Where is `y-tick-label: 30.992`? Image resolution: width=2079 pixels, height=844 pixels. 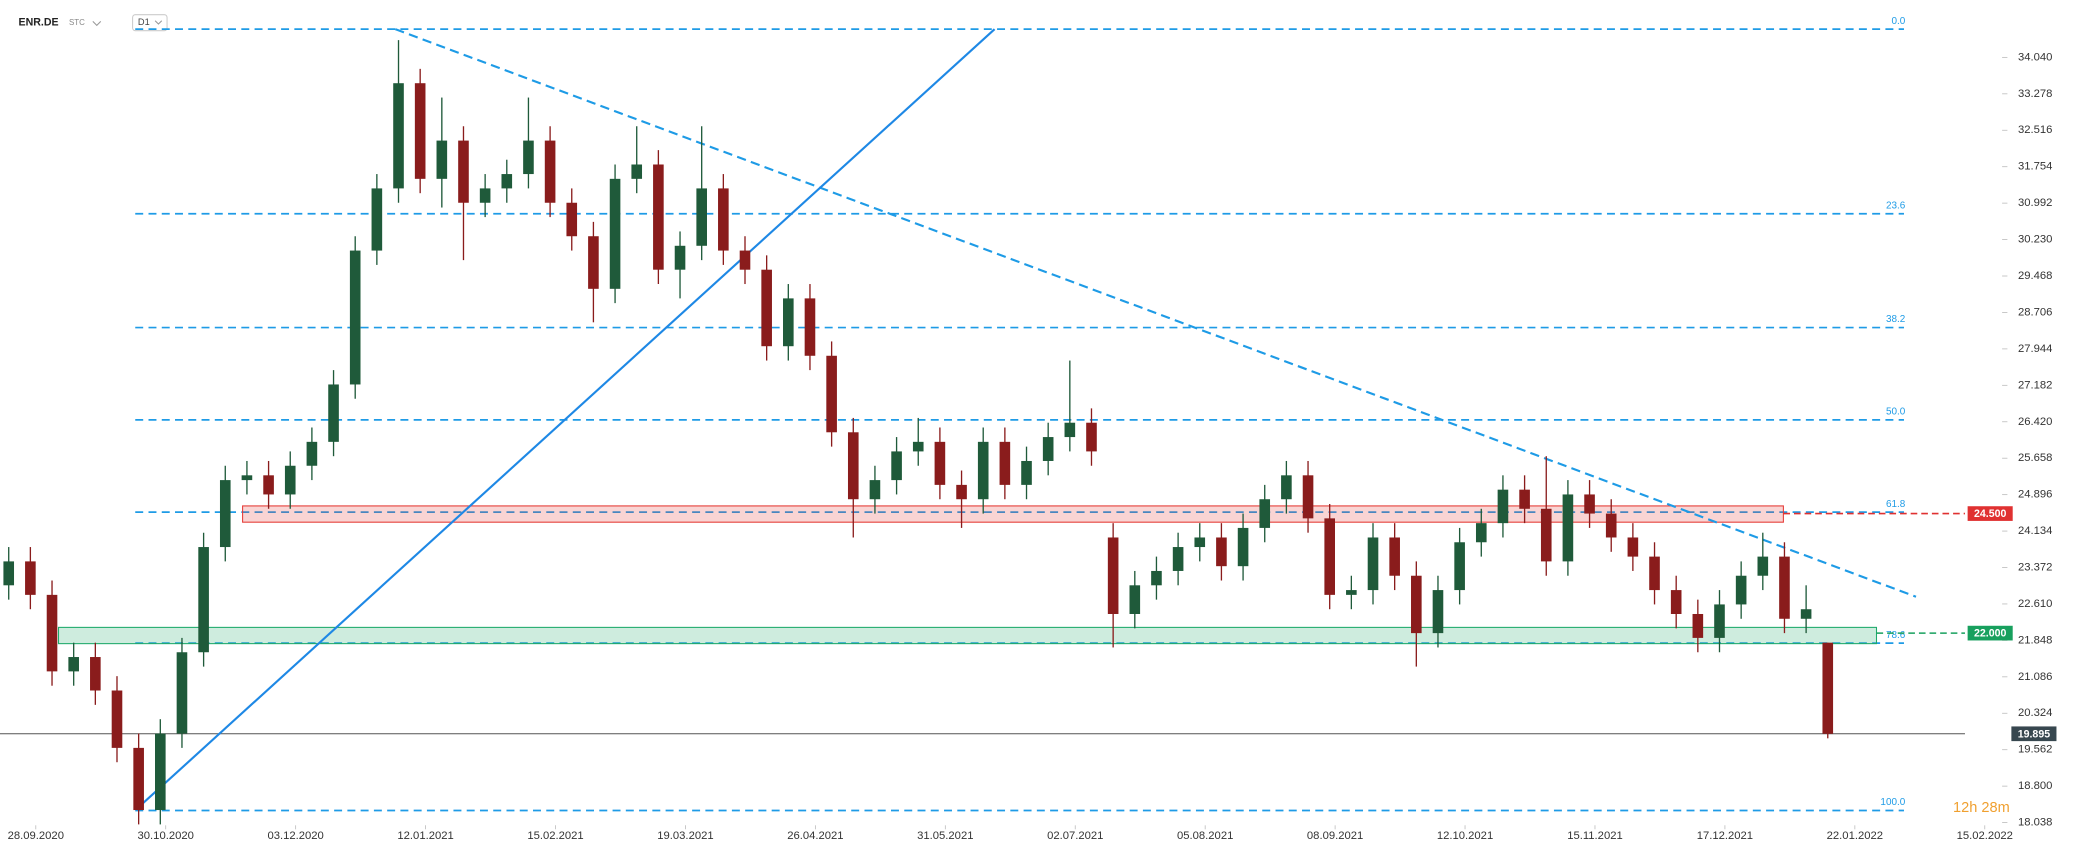 y-tick-label: 30.992 is located at coordinates (2035, 203).